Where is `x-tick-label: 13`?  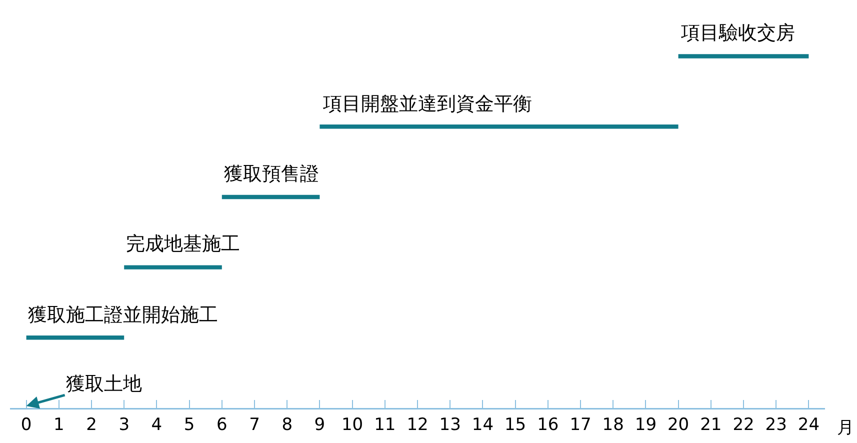
x-tick-label: 13 is located at coordinates (450, 424).